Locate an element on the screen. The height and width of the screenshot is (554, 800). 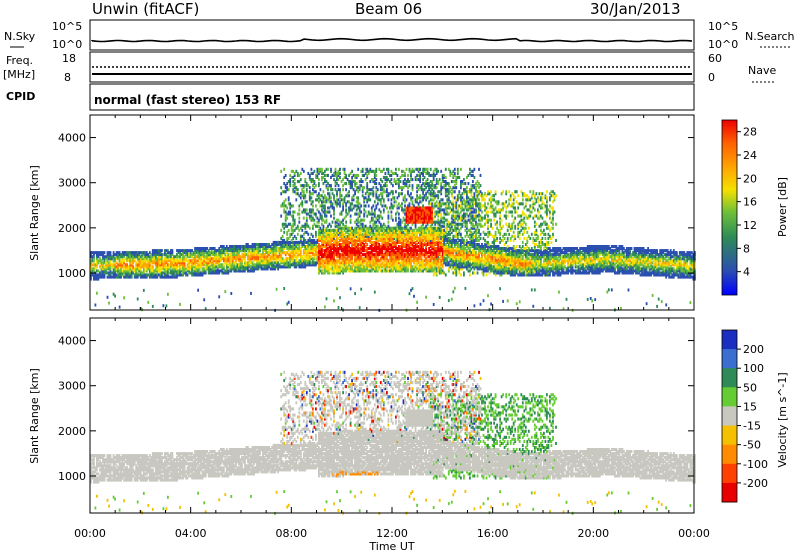
power-colorbar-tick: 20 is located at coordinates (750, 178).